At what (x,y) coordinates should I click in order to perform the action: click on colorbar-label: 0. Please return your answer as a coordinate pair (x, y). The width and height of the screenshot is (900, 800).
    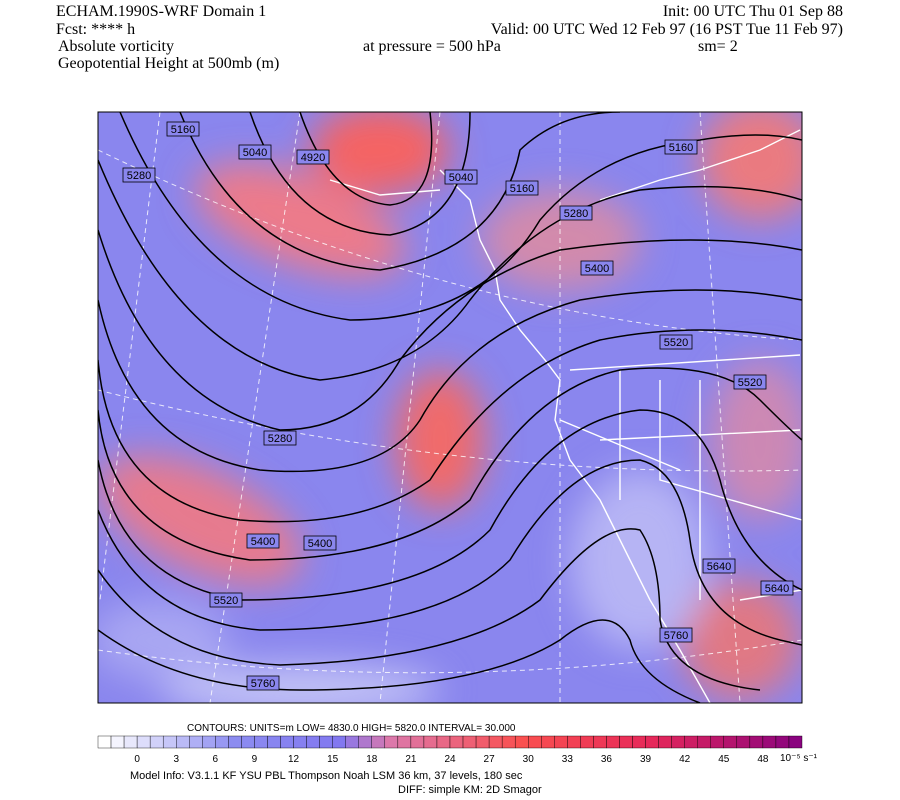
    Looking at the image, I should click on (137, 759).